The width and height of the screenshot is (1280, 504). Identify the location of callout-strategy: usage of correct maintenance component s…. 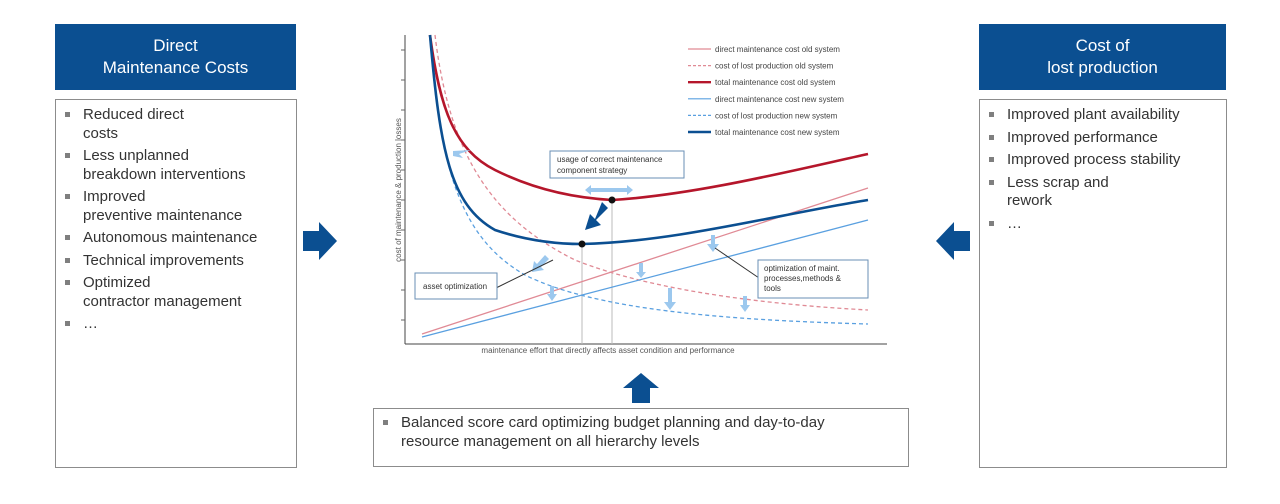
(617, 164).